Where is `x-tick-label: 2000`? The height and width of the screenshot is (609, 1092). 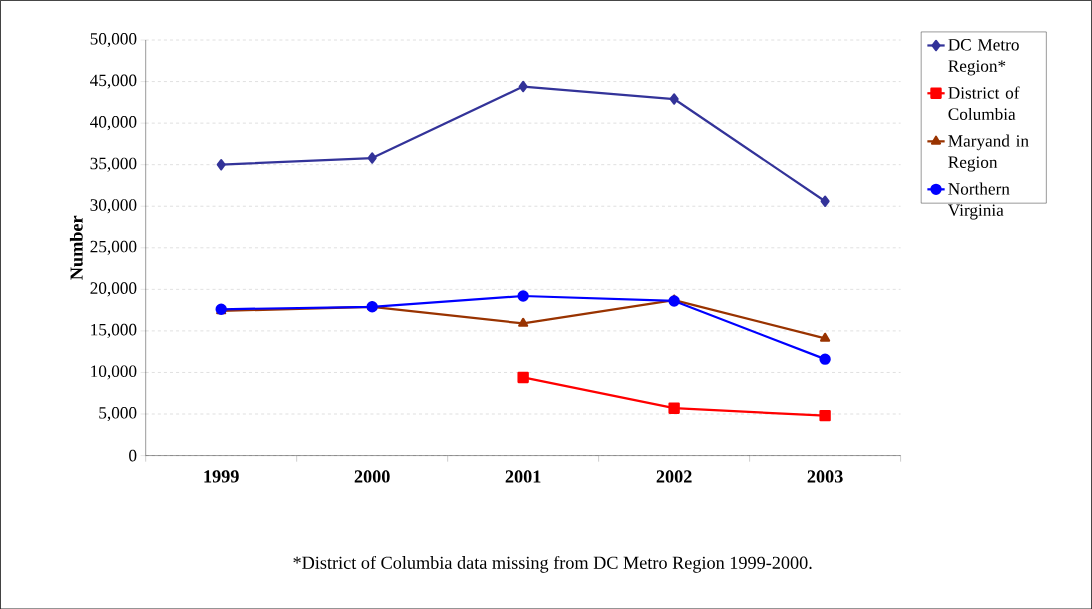 x-tick-label: 2000 is located at coordinates (372, 476).